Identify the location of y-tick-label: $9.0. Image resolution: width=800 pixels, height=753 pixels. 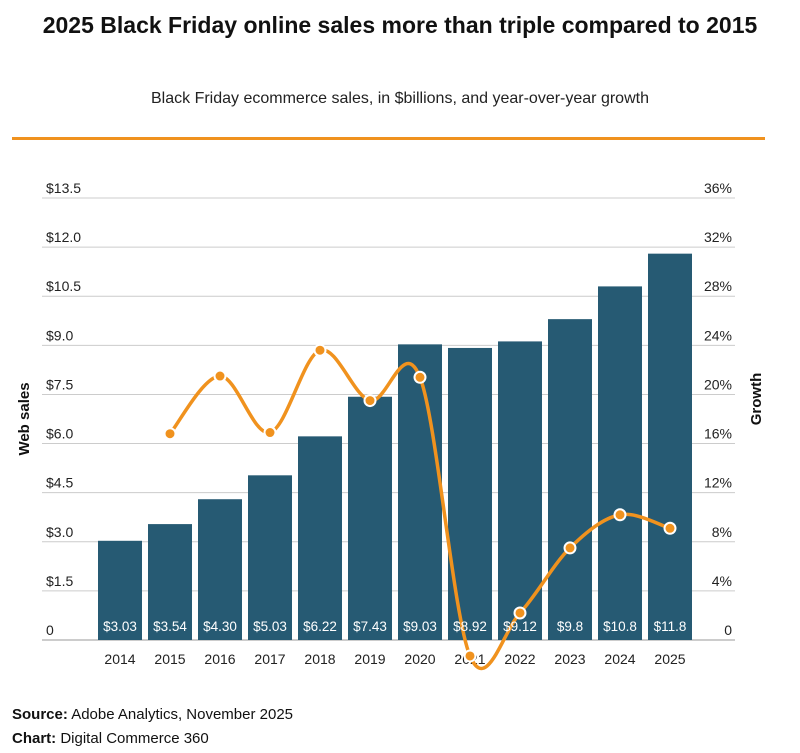
(59, 335).